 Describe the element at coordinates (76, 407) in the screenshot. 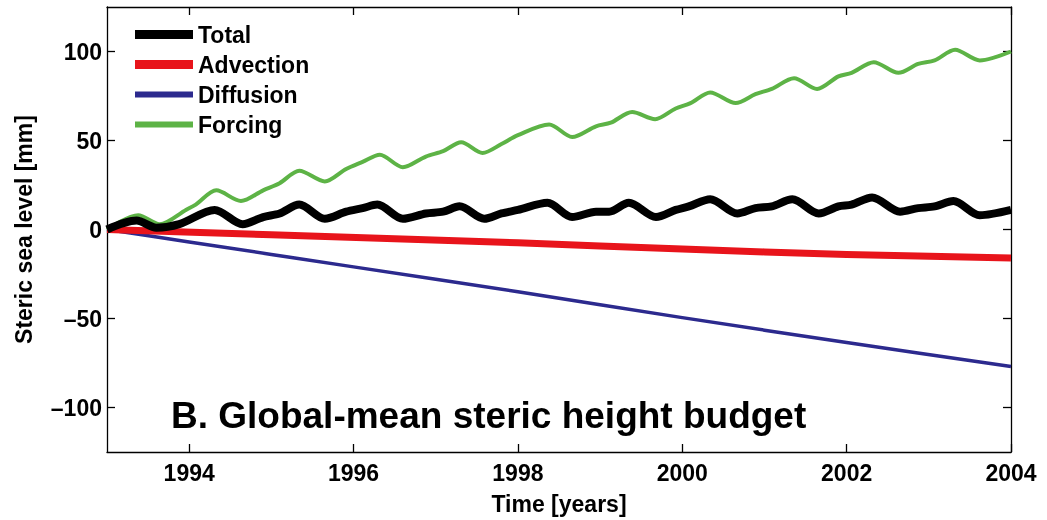

I see `y-tick-label: –100` at that location.